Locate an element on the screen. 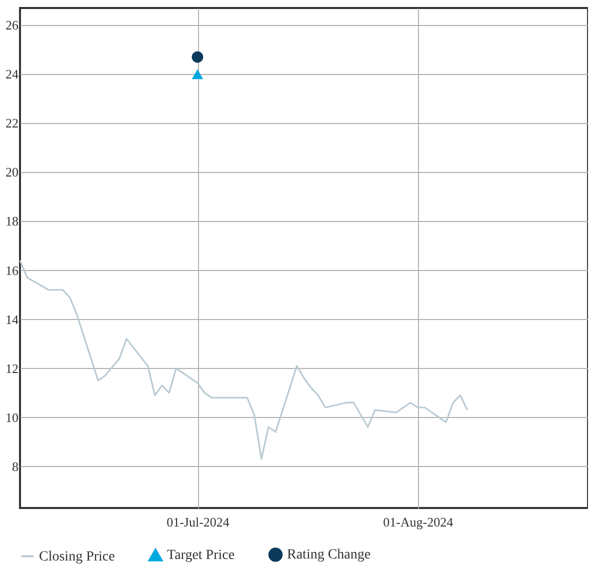 This screenshot has height=571, width=613. y-tick-label: 8 is located at coordinates (15, 466).